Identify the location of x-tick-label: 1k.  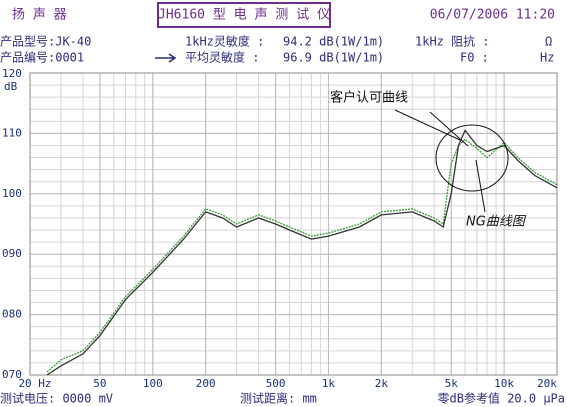
(329, 383).